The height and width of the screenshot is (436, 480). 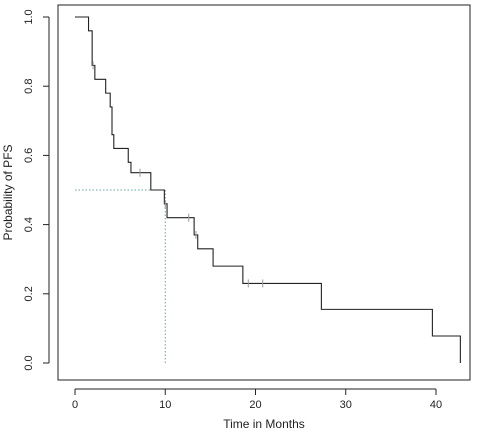 I want to click on x-tick-label: 20, so click(x=255, y=405).